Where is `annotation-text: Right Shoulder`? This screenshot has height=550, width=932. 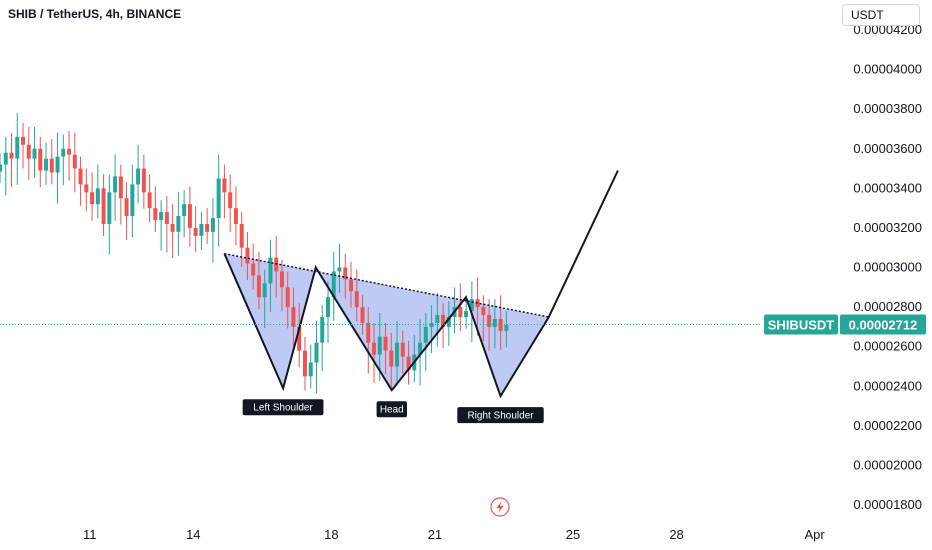 annotation-text: Right Shoulder is located at coordinates (500, 416).